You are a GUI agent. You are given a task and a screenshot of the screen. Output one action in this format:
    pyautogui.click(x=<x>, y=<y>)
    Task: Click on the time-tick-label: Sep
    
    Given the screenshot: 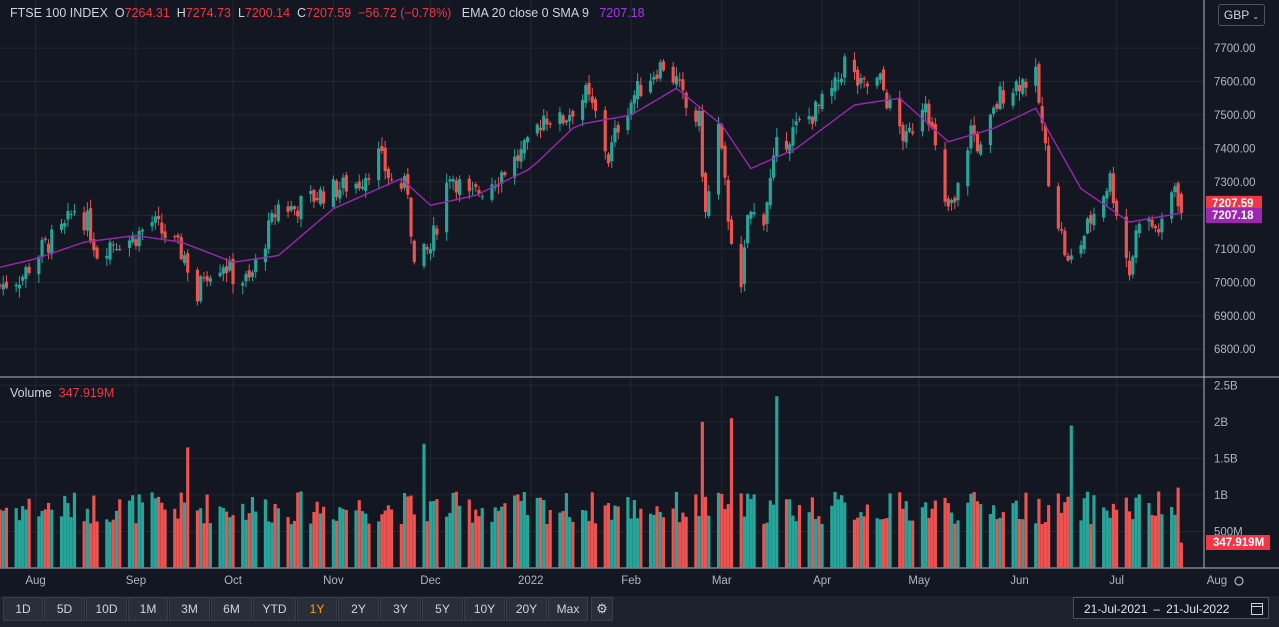 What is the action you would take?
    pyautogui.click(x=136, y=581)
    